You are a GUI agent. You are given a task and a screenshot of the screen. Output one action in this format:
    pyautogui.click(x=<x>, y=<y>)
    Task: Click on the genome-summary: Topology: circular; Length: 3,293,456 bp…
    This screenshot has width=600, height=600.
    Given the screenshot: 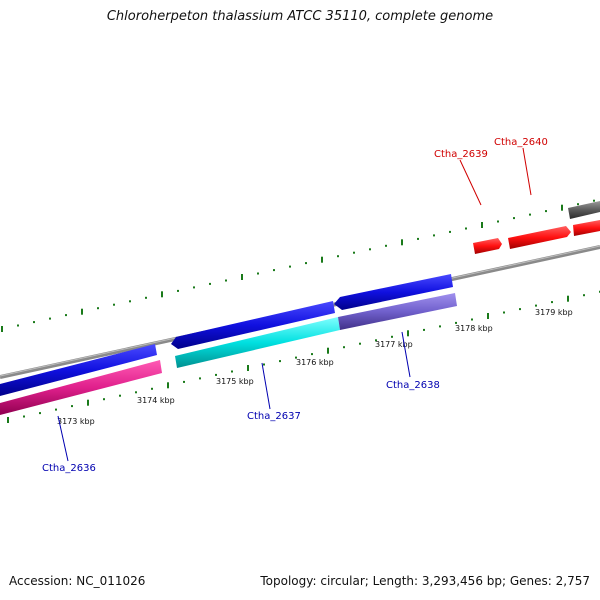 What is the action you would take?
    pyautogui.click(x=425, y=581)
    